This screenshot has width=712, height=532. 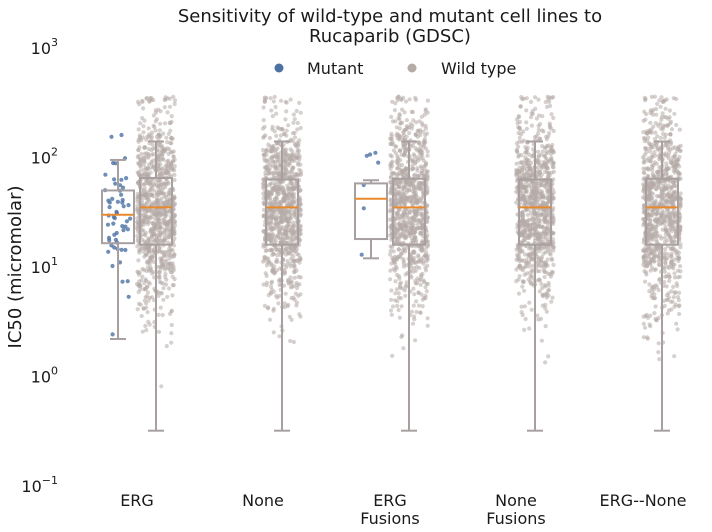 I want to click on legend-marker-wild-type, so click(x=412, y=68).